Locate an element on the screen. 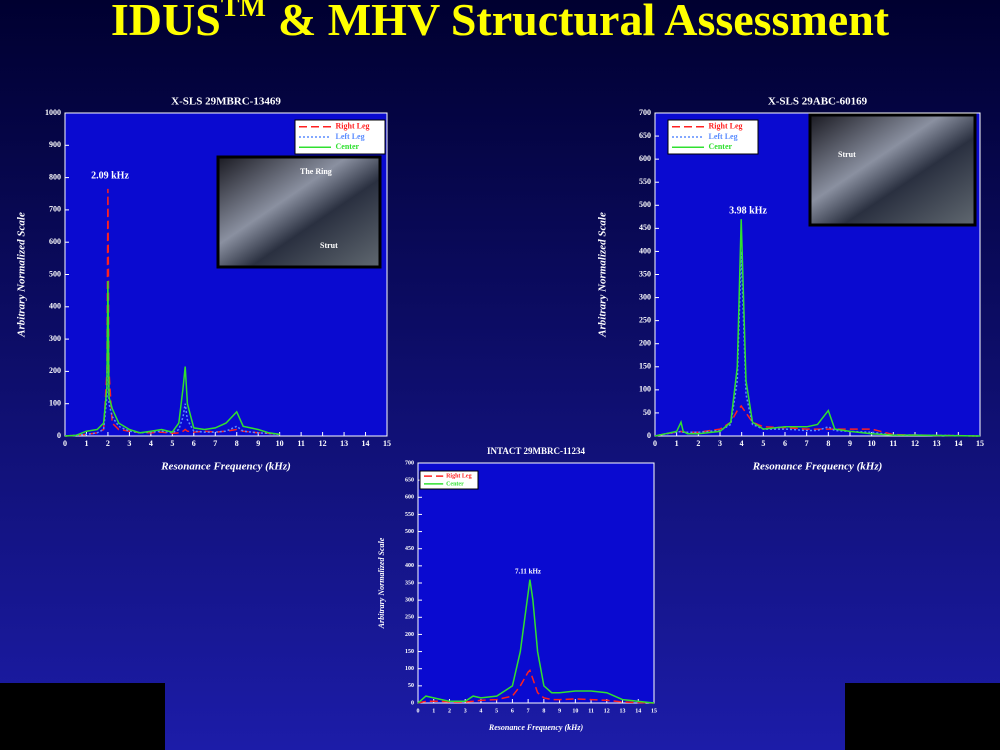  legend-box is located at coordinates (340, 137).